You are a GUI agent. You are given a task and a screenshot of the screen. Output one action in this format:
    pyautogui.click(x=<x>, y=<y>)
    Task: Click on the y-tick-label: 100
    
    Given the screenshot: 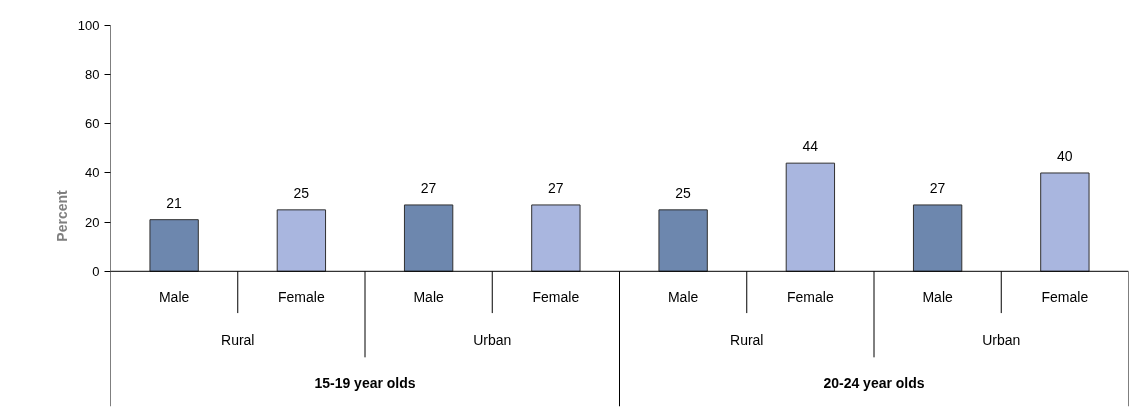 What is the action you would take?
    pyautogui.click(x=88, y=25)
    